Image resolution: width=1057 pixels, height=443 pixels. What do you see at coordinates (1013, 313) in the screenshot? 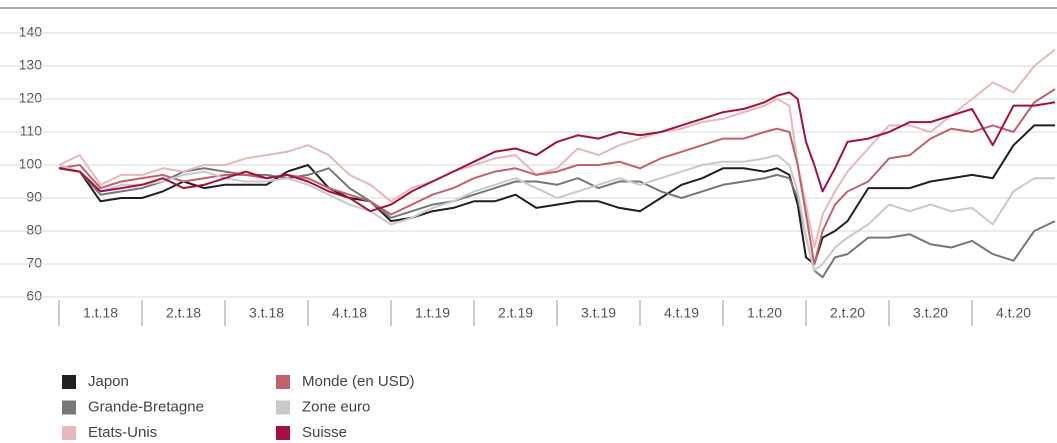
I see `x-tick-label: 4.t.20` at bounding box center [1013, 313].